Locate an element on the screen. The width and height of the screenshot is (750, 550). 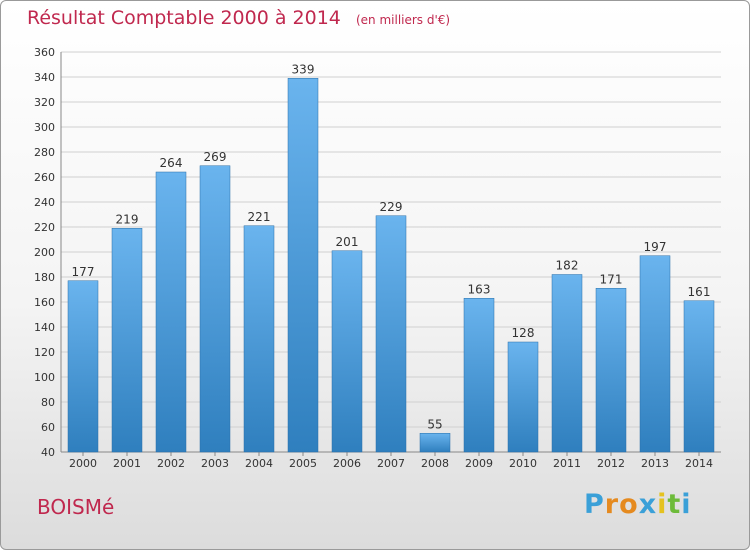
x-tick-label: 2001 is located at coordinates (127, 463).